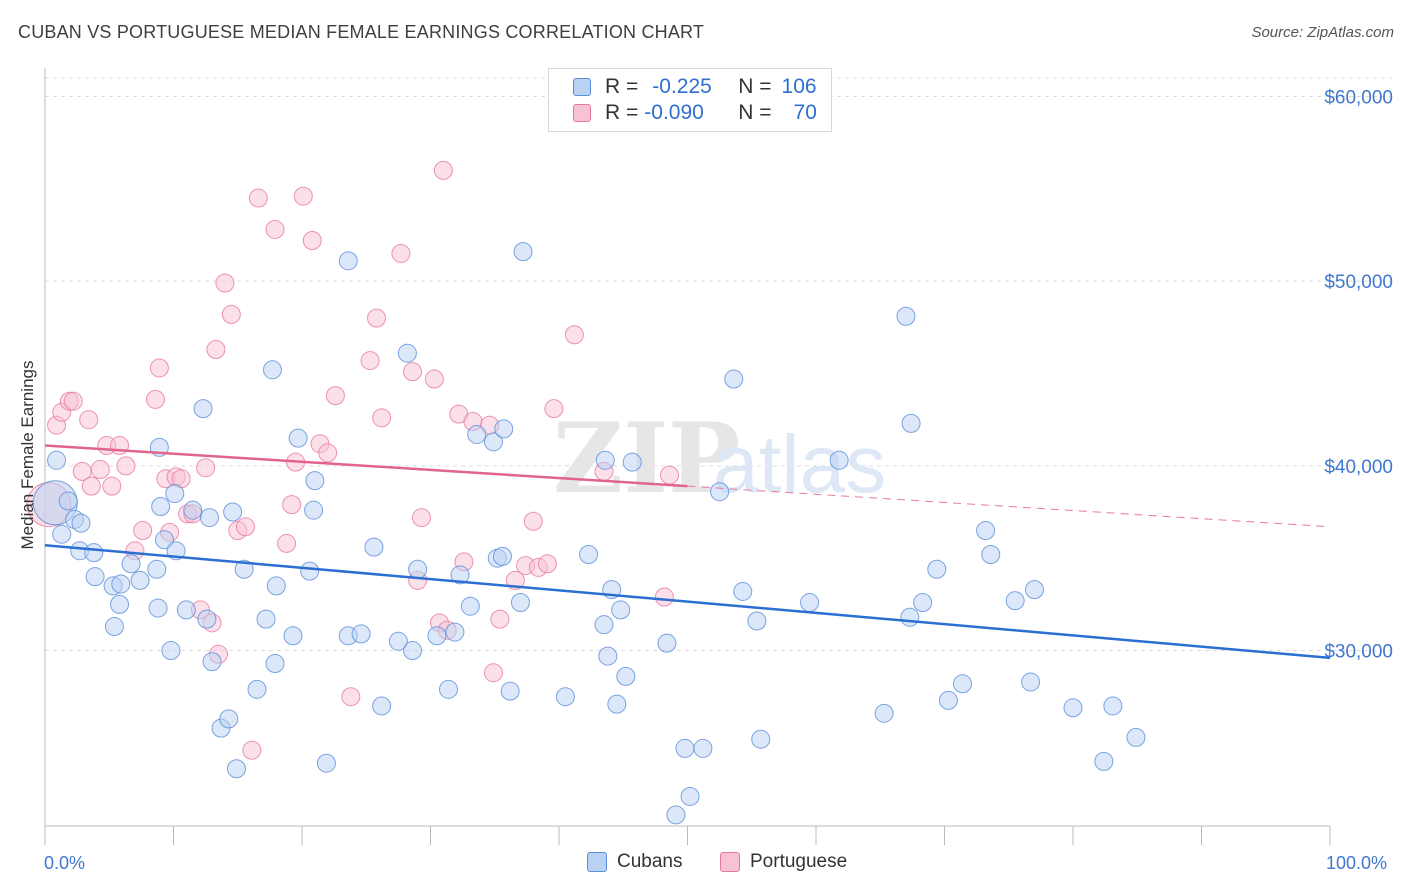 The height and width of the screenshot is (892, 1406). What do you see at coordinates (597, 862) in the screenshot?
I see `cubans-legend-swatch` at bounding box center [597, 862].